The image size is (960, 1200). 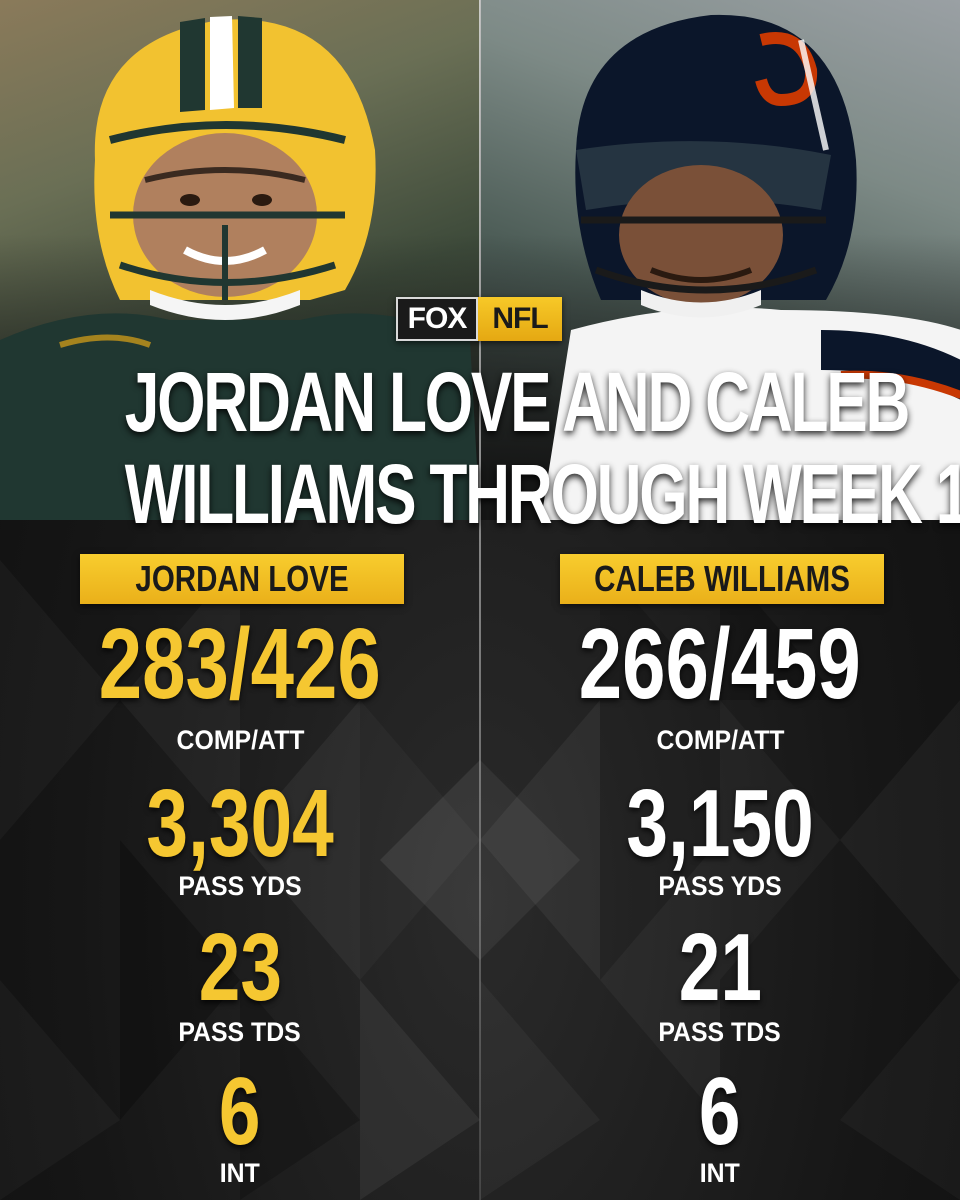 I want to click on player-name: CALEB WILLIAMS, so click(x=722, y=578).